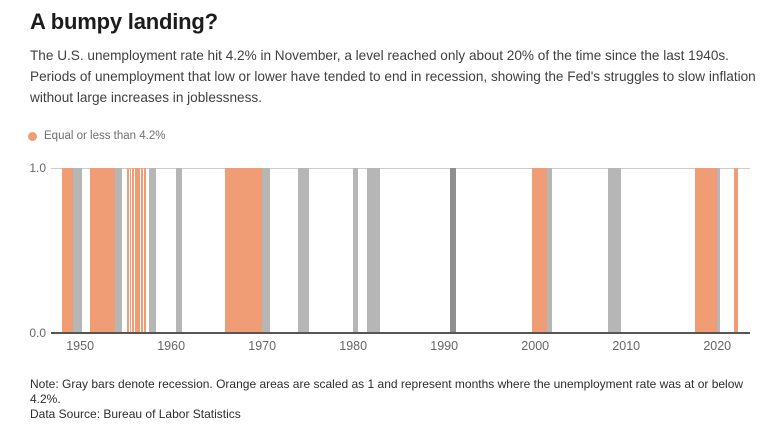  I want to click on x-tick-label: 1950, so click(80, 346).